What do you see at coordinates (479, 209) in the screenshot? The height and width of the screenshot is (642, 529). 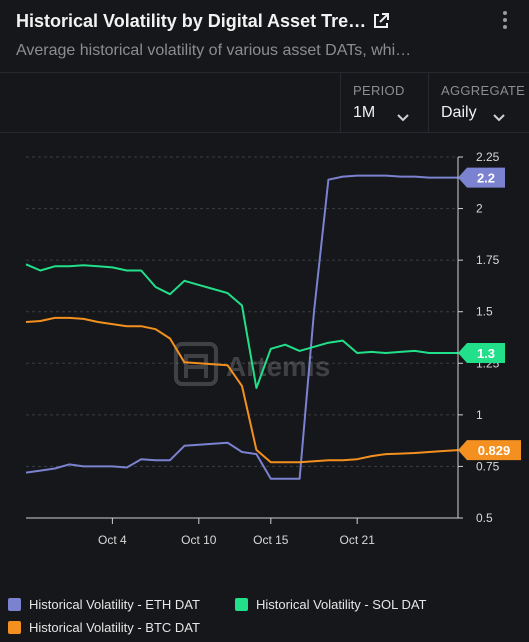 I see `y-tick-label: 2` at bounding box center [479, 209].